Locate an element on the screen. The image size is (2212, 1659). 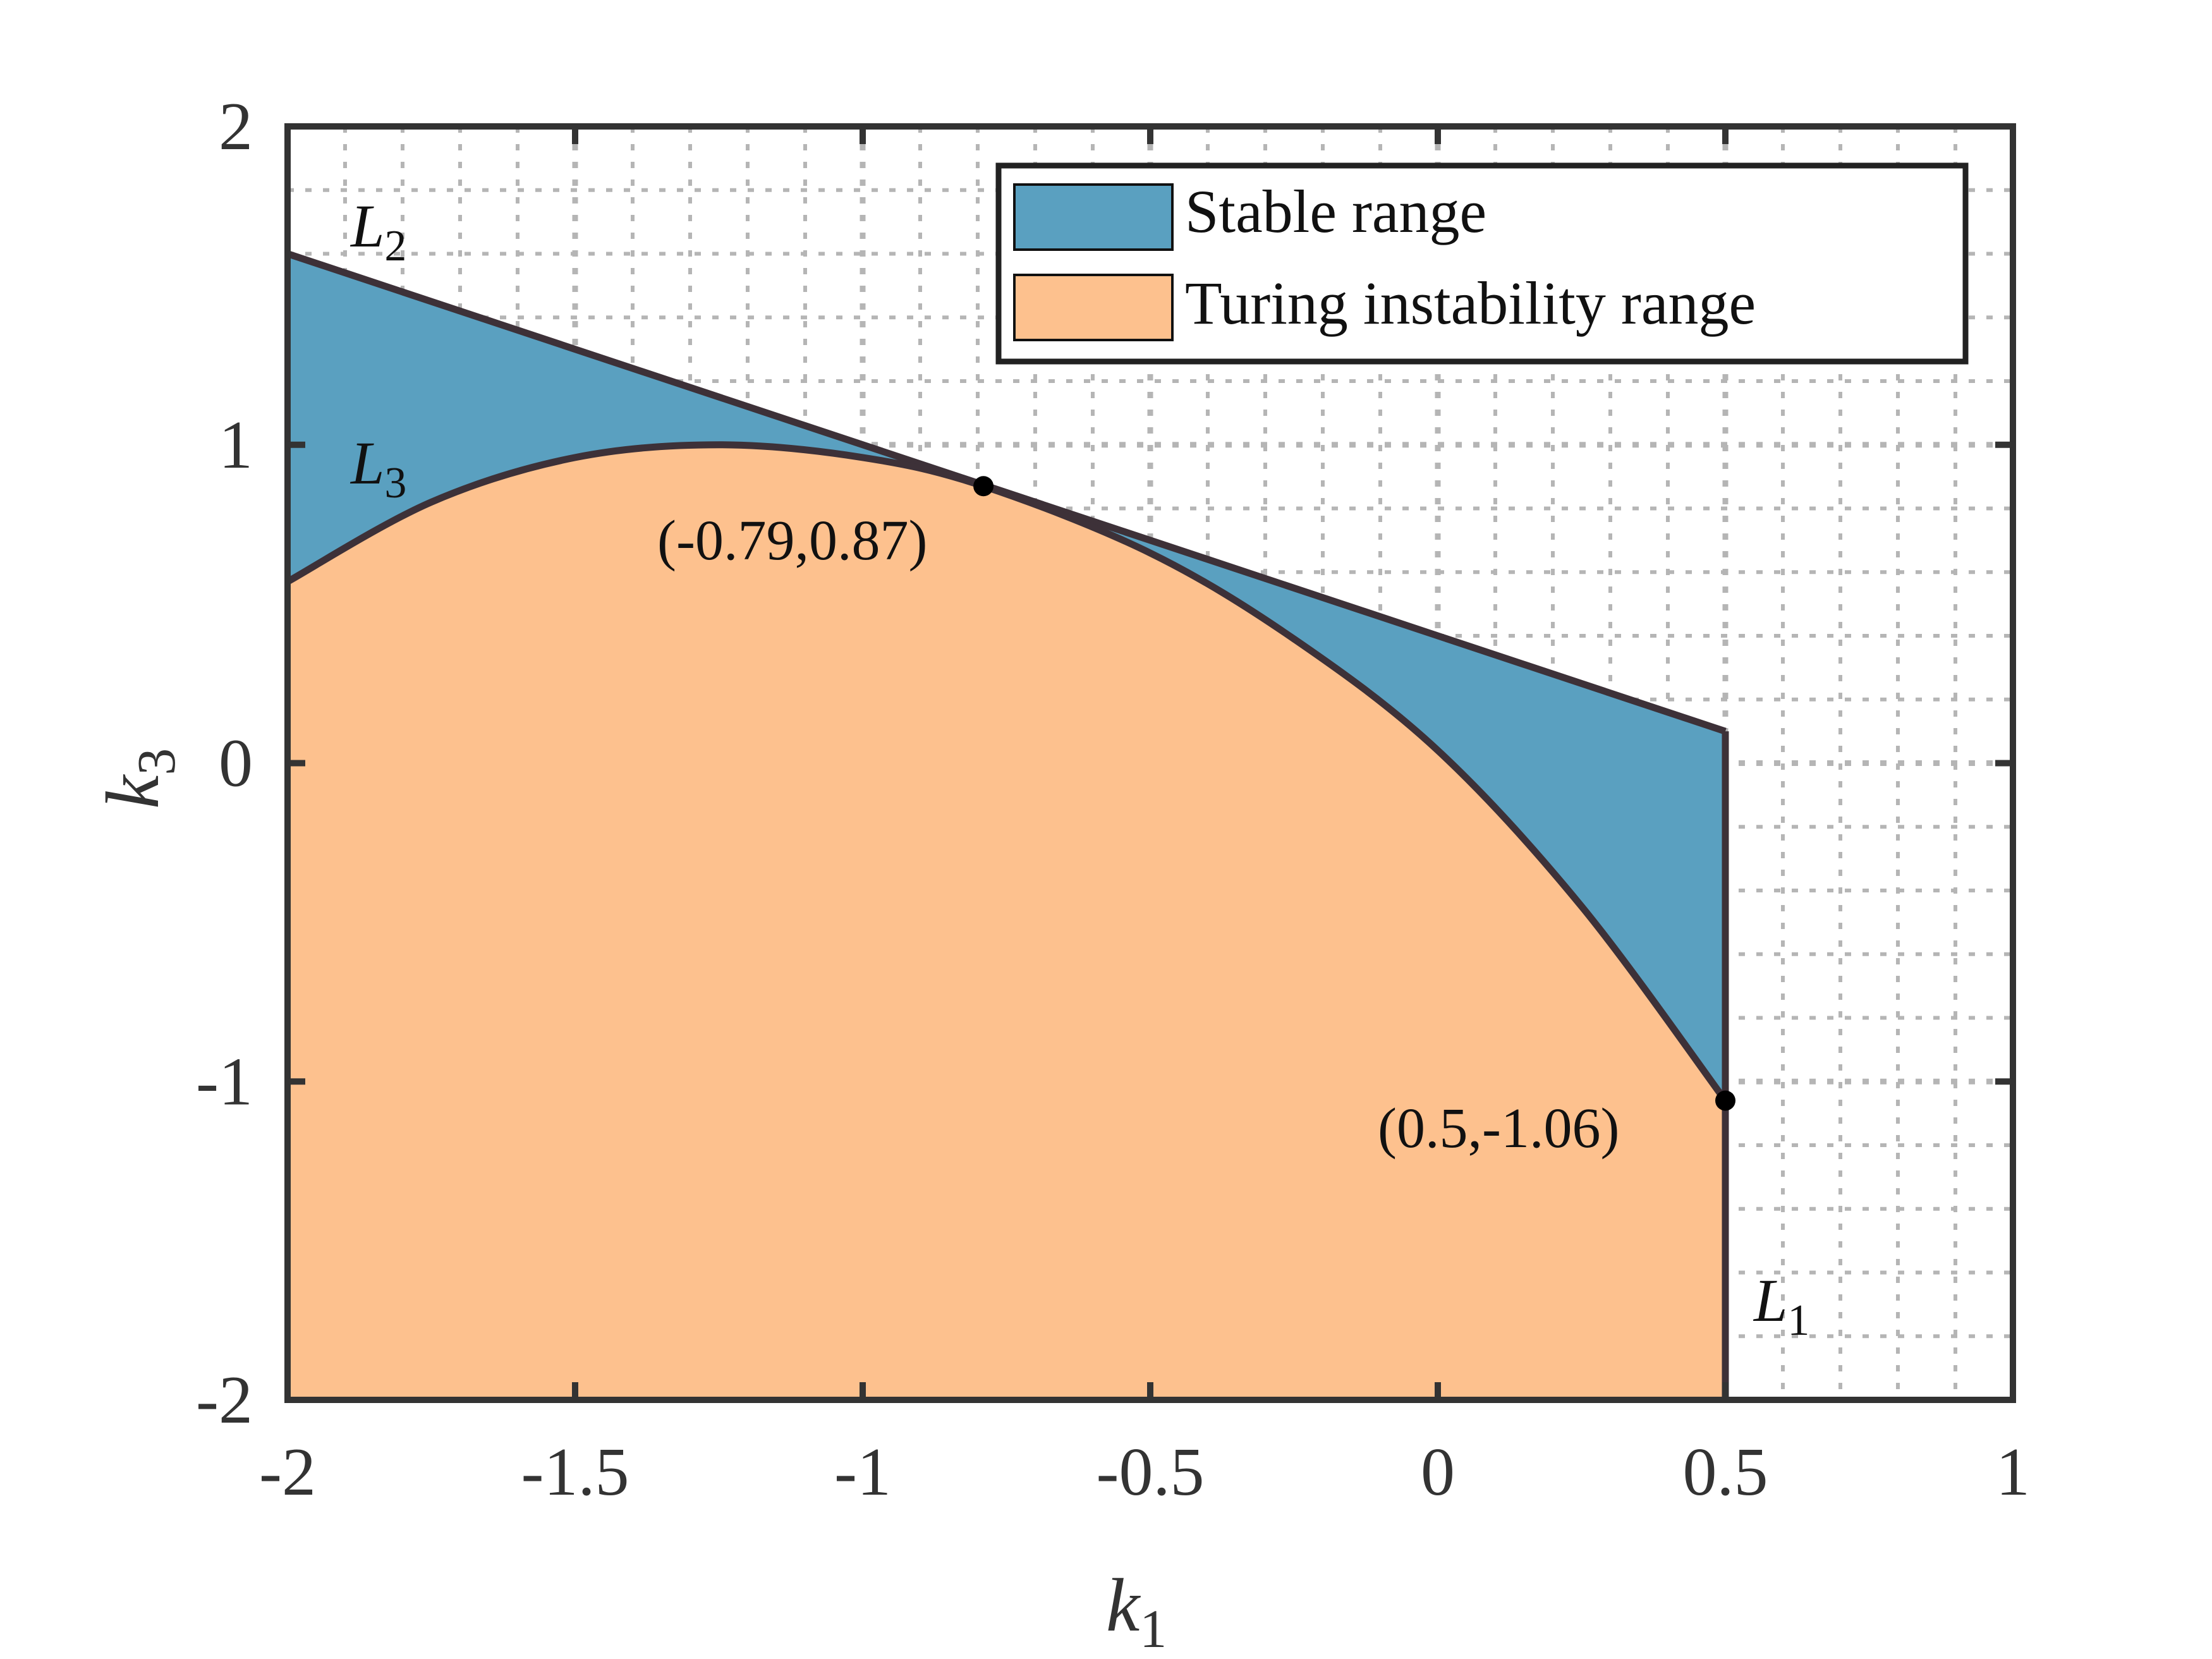
x-tick-label: -0.5 is located at coordinates (1151, 1473).